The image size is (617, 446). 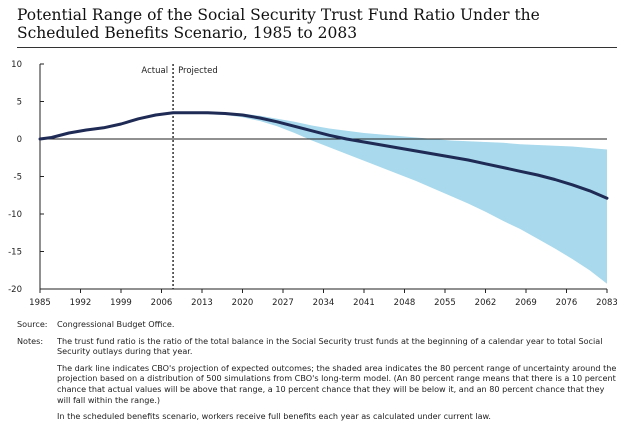 I want to click on y-tick-label-6: -20, so click(x=15, y=290).